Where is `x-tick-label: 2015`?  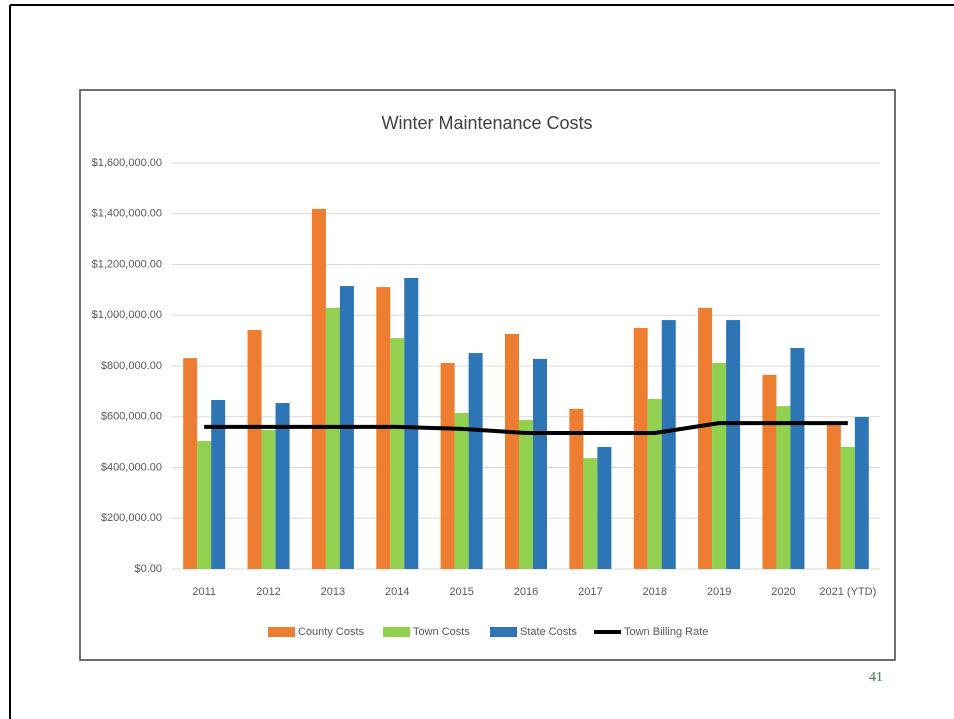
x-tick-label: 2015 is located at coordinates (461, 592).